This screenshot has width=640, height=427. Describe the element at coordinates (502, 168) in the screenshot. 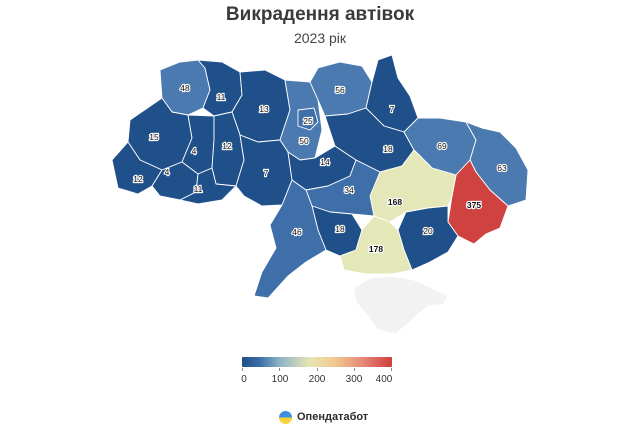

I see `label-luhansk: 63` at that location.